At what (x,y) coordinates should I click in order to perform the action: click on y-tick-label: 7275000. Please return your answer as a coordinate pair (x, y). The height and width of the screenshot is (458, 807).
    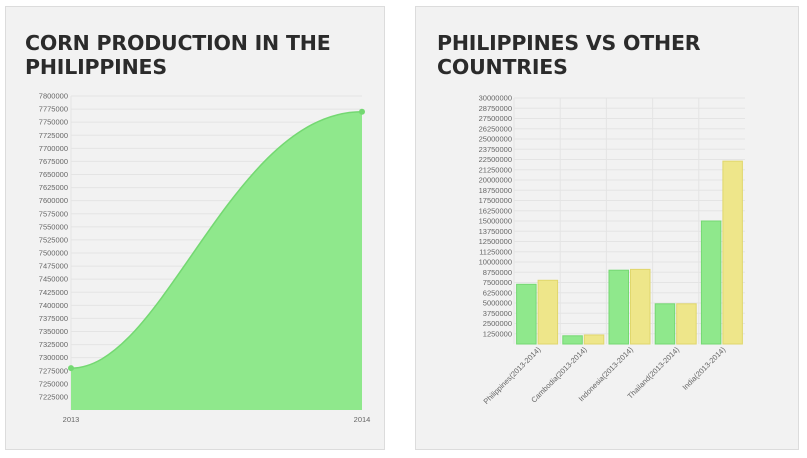
    Looking at the image, I should click on (53, 370).